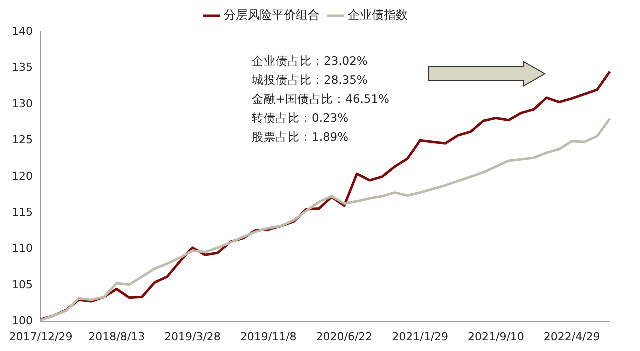 The image size is (640, 351). I want to click on annotation: 企业债占比：23.02%, so click(310, 61).